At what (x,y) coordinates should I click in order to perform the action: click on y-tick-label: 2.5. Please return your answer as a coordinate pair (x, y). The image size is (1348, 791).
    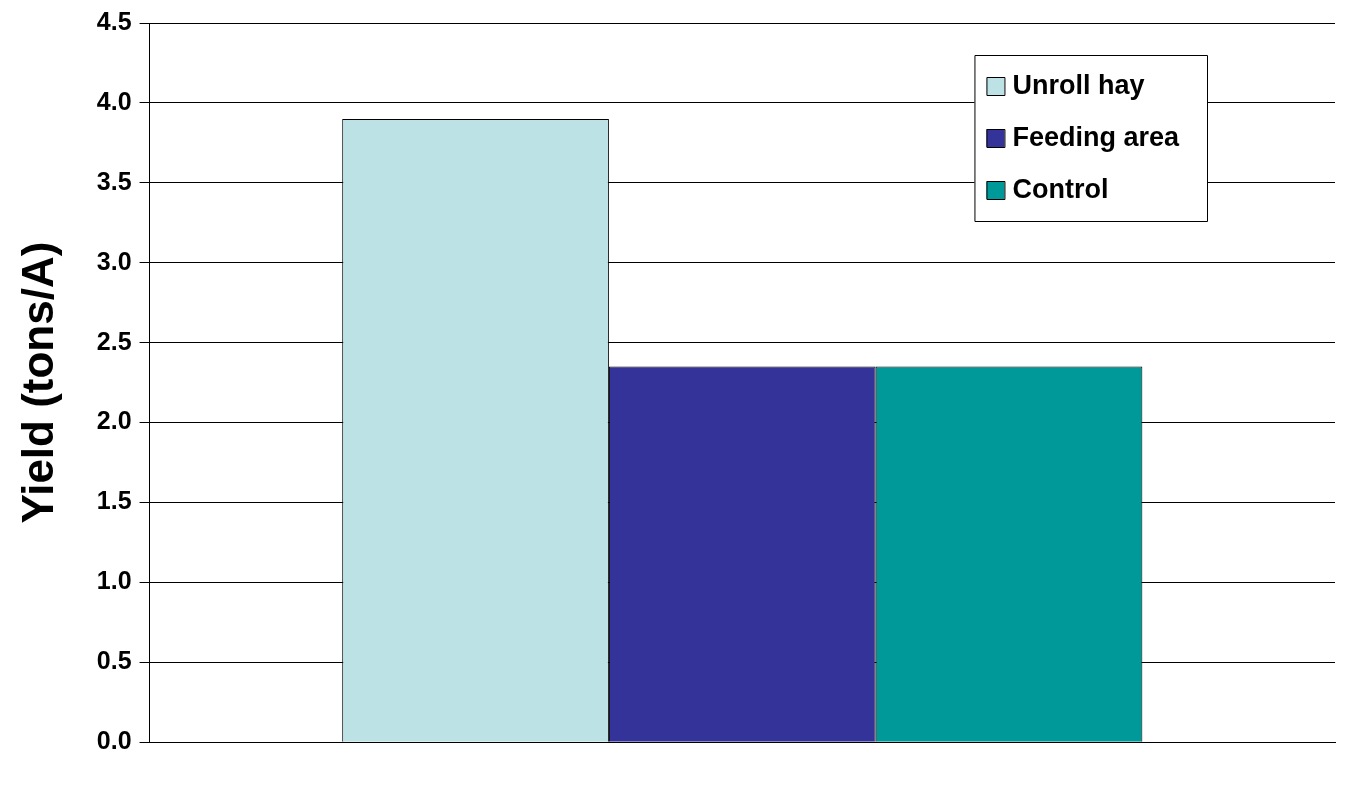
    Looking at the image, I should click on (114, 340).